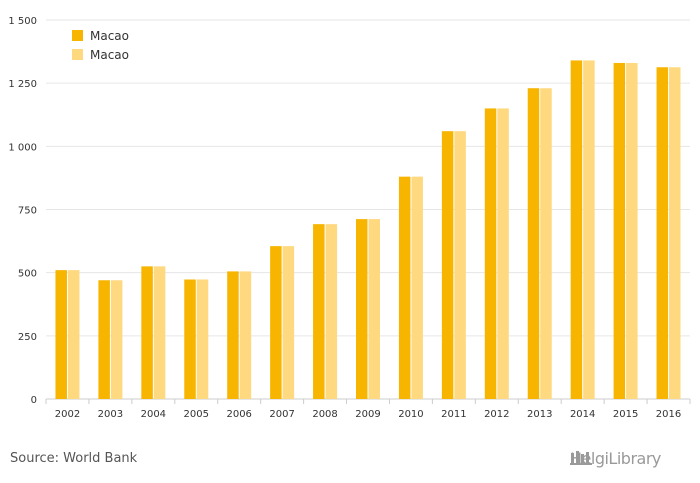 The width and height of the screenshot is (700, 483). Describe the element at coordinates (281, 414) in the screenshot. I see `x-tick-label: 2007` at that location.